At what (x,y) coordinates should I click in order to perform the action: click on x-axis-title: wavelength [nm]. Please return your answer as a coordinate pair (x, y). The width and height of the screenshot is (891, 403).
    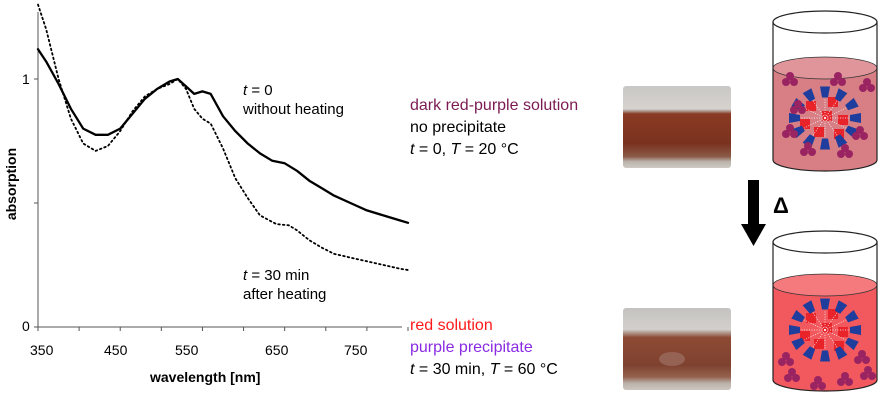
    Looking at the image, I should click on (205, 377).